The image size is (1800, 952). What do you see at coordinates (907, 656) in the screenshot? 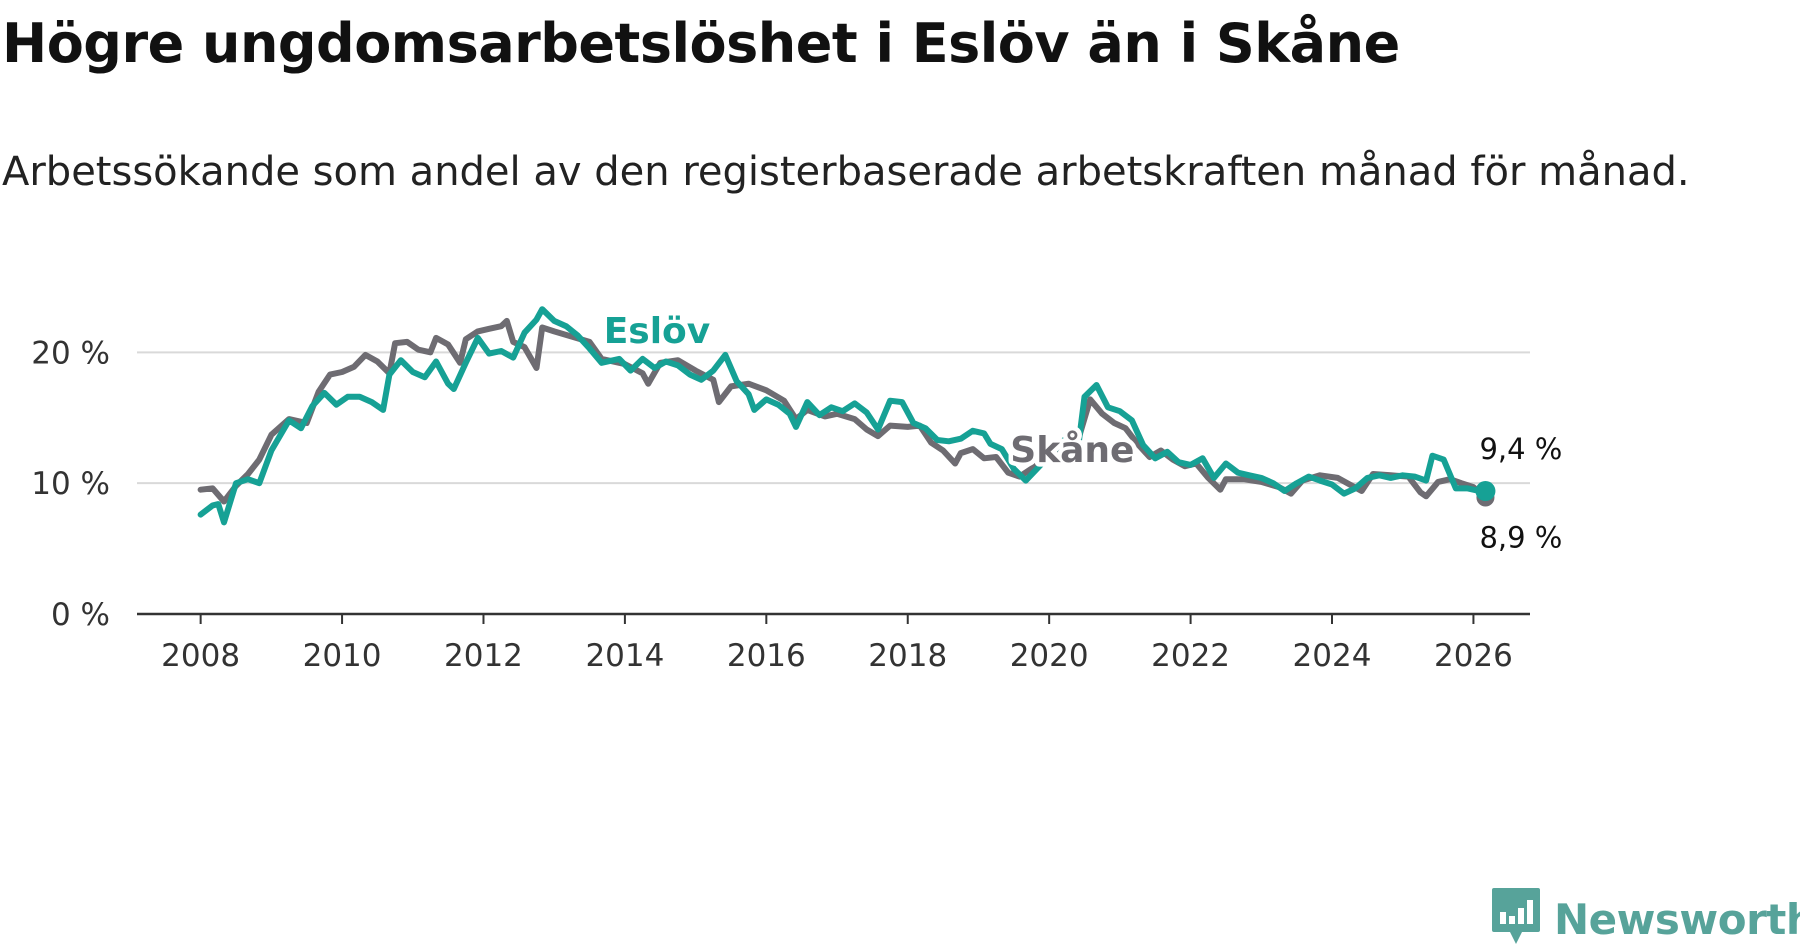
I see `x-tick-label: 2018` at bounding box center [907, 656].